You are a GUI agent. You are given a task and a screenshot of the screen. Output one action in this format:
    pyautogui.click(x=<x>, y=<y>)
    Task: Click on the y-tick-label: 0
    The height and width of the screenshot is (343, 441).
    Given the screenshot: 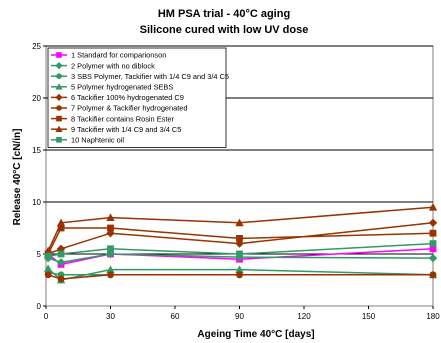 What is the action you would take?
    pyautogui.click(x=39, y=306)
    